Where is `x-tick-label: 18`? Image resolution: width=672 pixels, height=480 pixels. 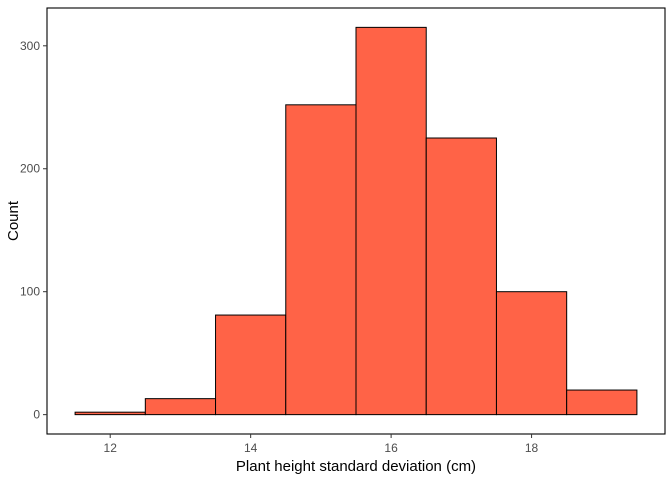 x-tick-label: 18 is located at coordinates (532, 448).